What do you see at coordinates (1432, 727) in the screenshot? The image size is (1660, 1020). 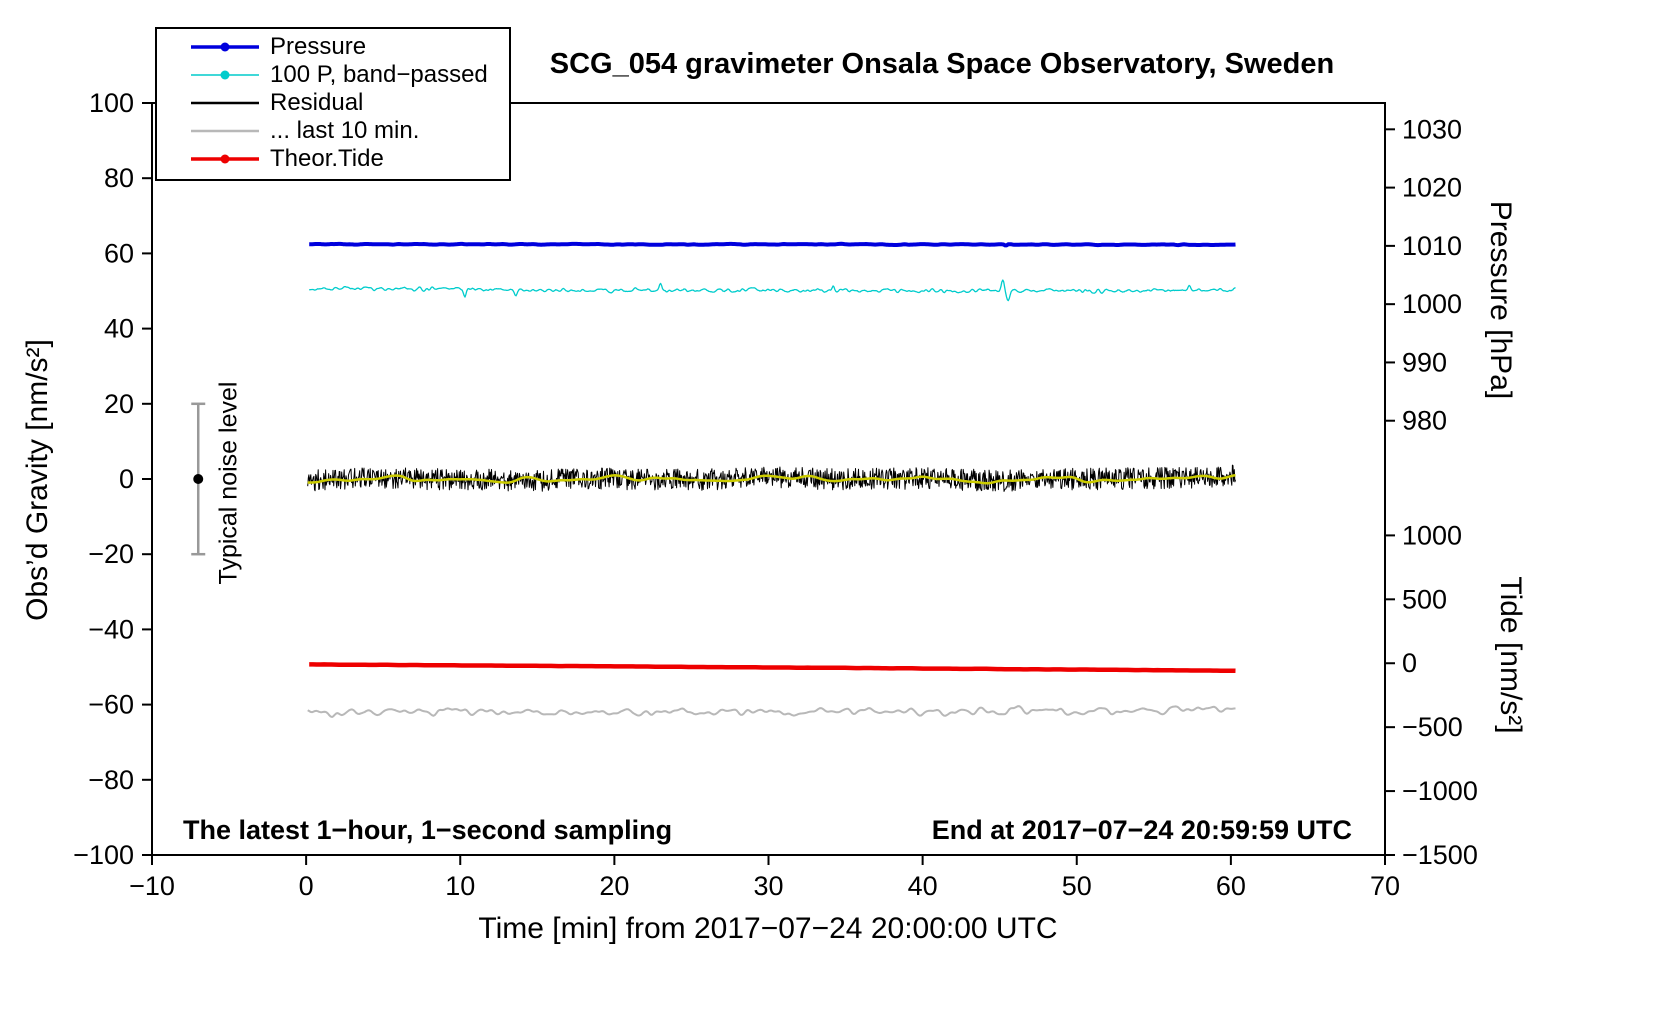 I see `tick-label: −500` at bounding box center [1432, 727].